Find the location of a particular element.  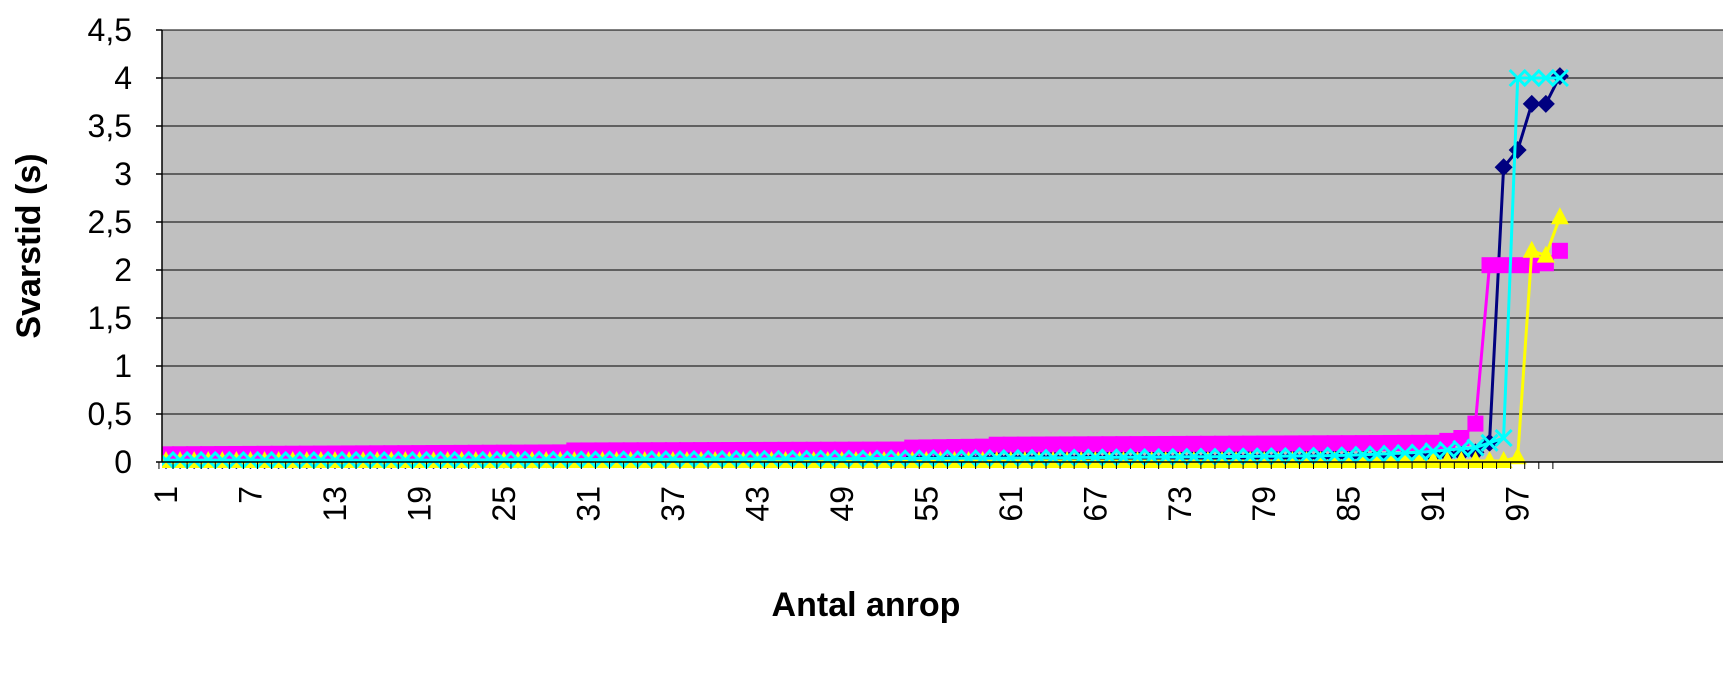

y-tick-label: 0,5 is located at coordinates (110, 414).